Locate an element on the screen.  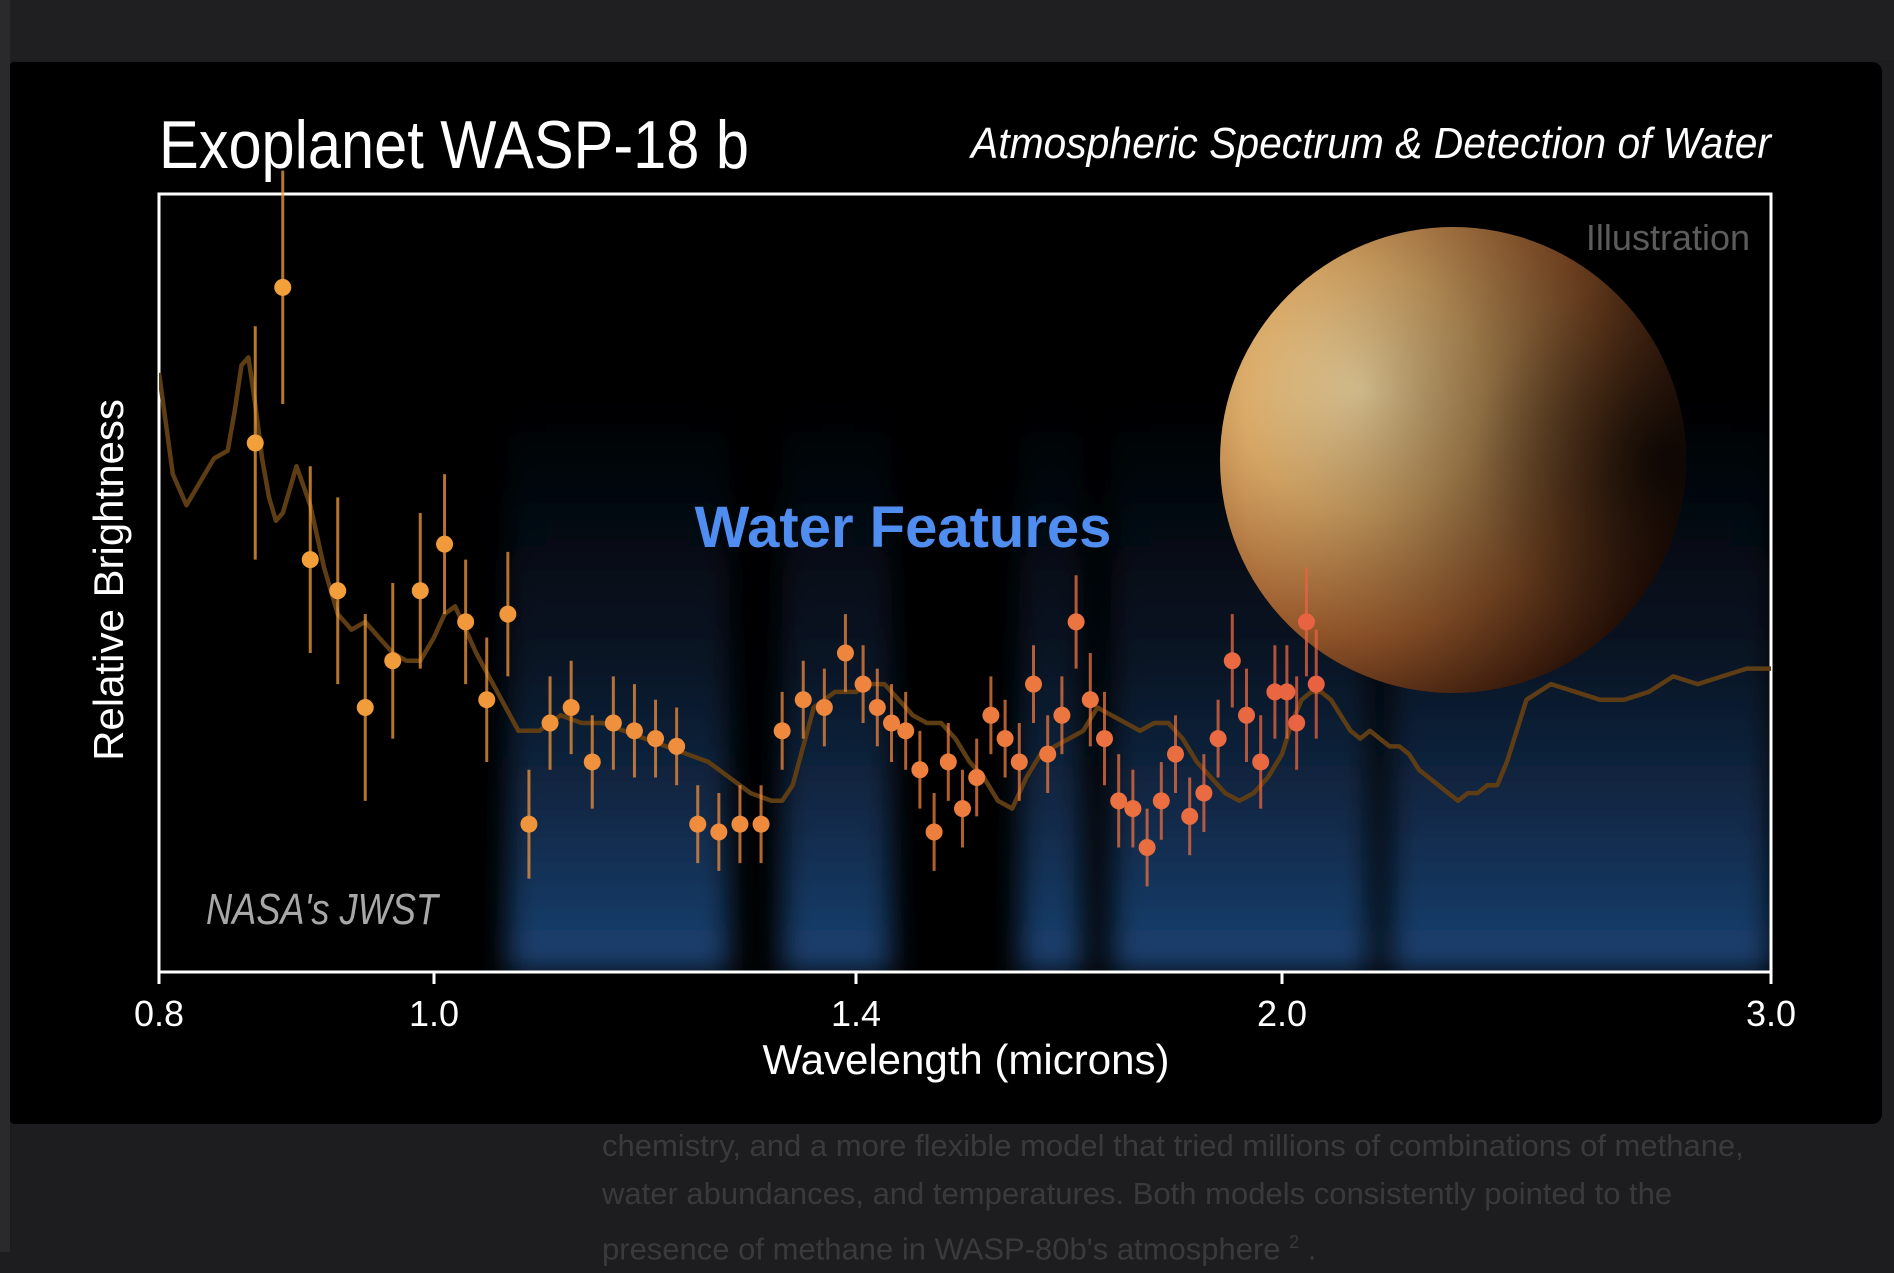
planet-illustration is located at coordinates (1453, 460).